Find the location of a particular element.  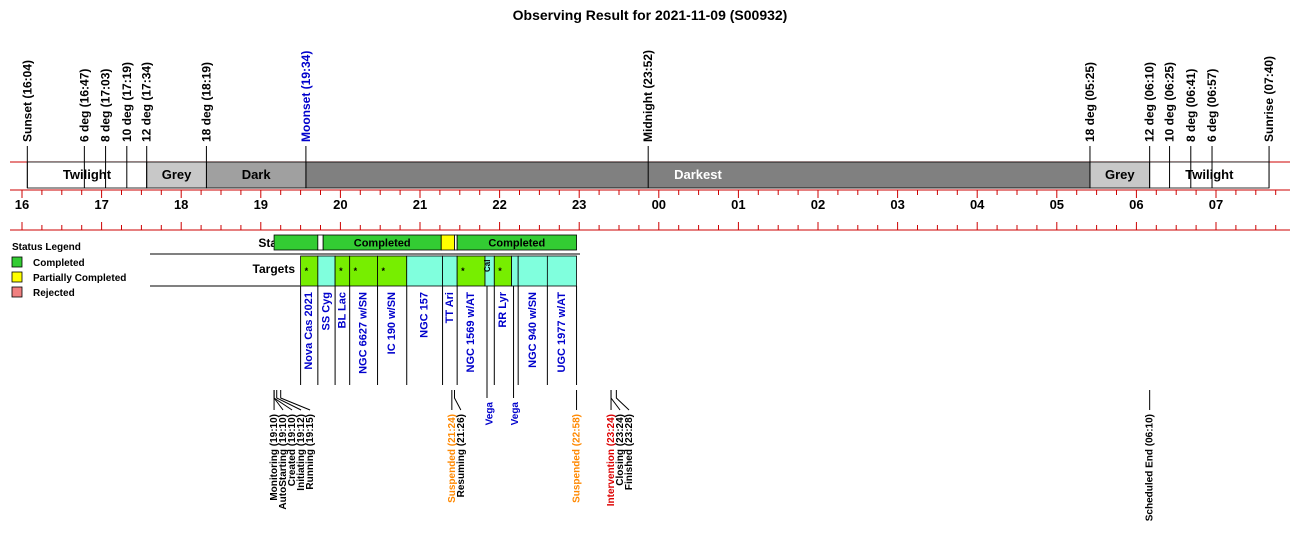

event-label-bottom: Created (19:10) is located at coordinates (292, 450).